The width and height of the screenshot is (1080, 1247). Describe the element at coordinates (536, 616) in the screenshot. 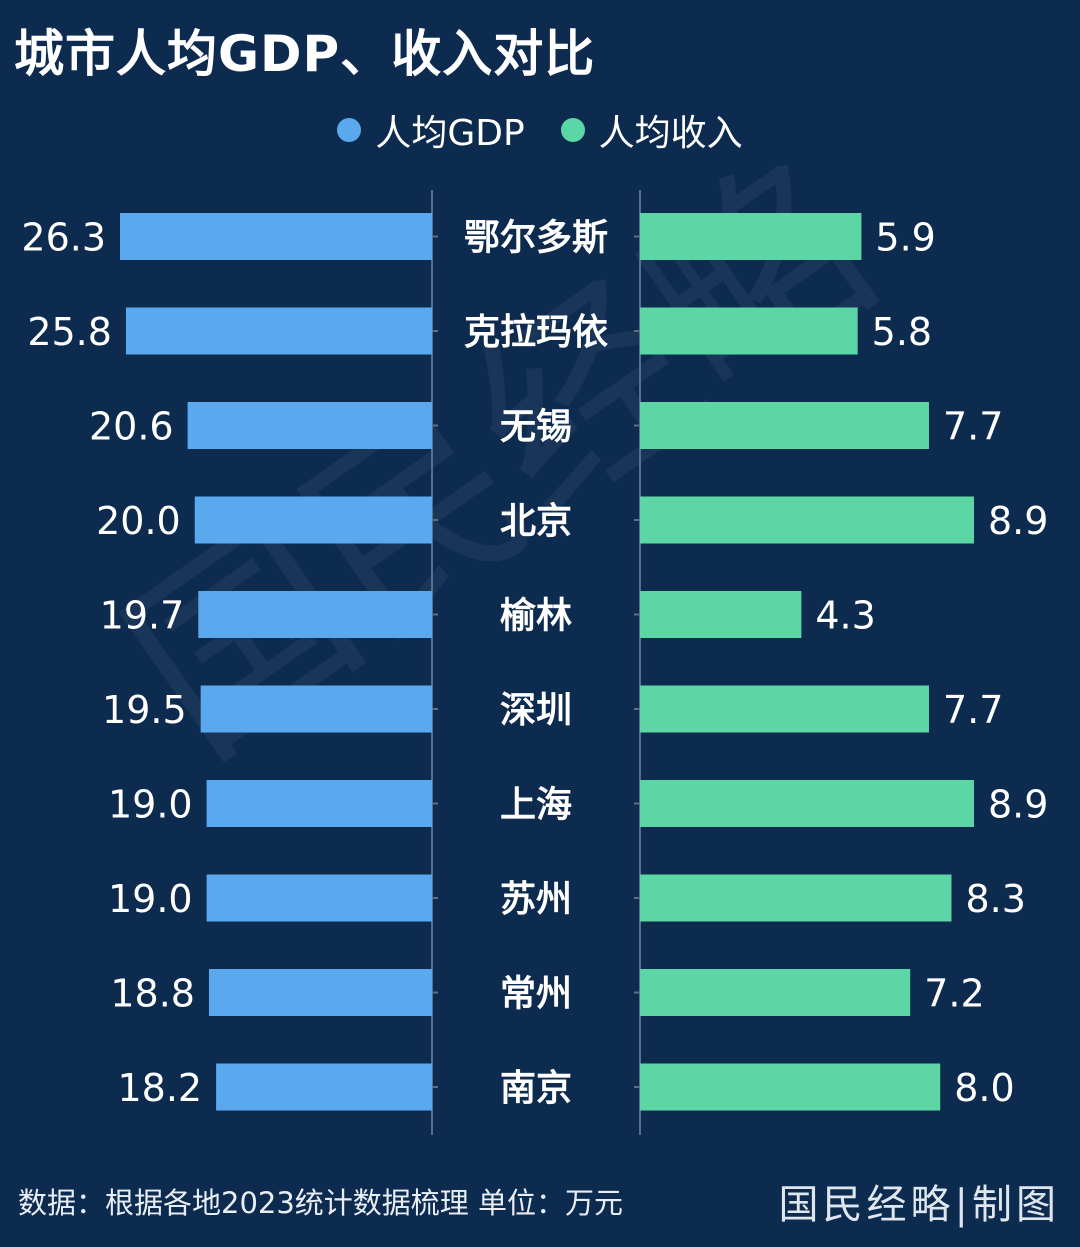

I see `category-label: 榆林` at that location.